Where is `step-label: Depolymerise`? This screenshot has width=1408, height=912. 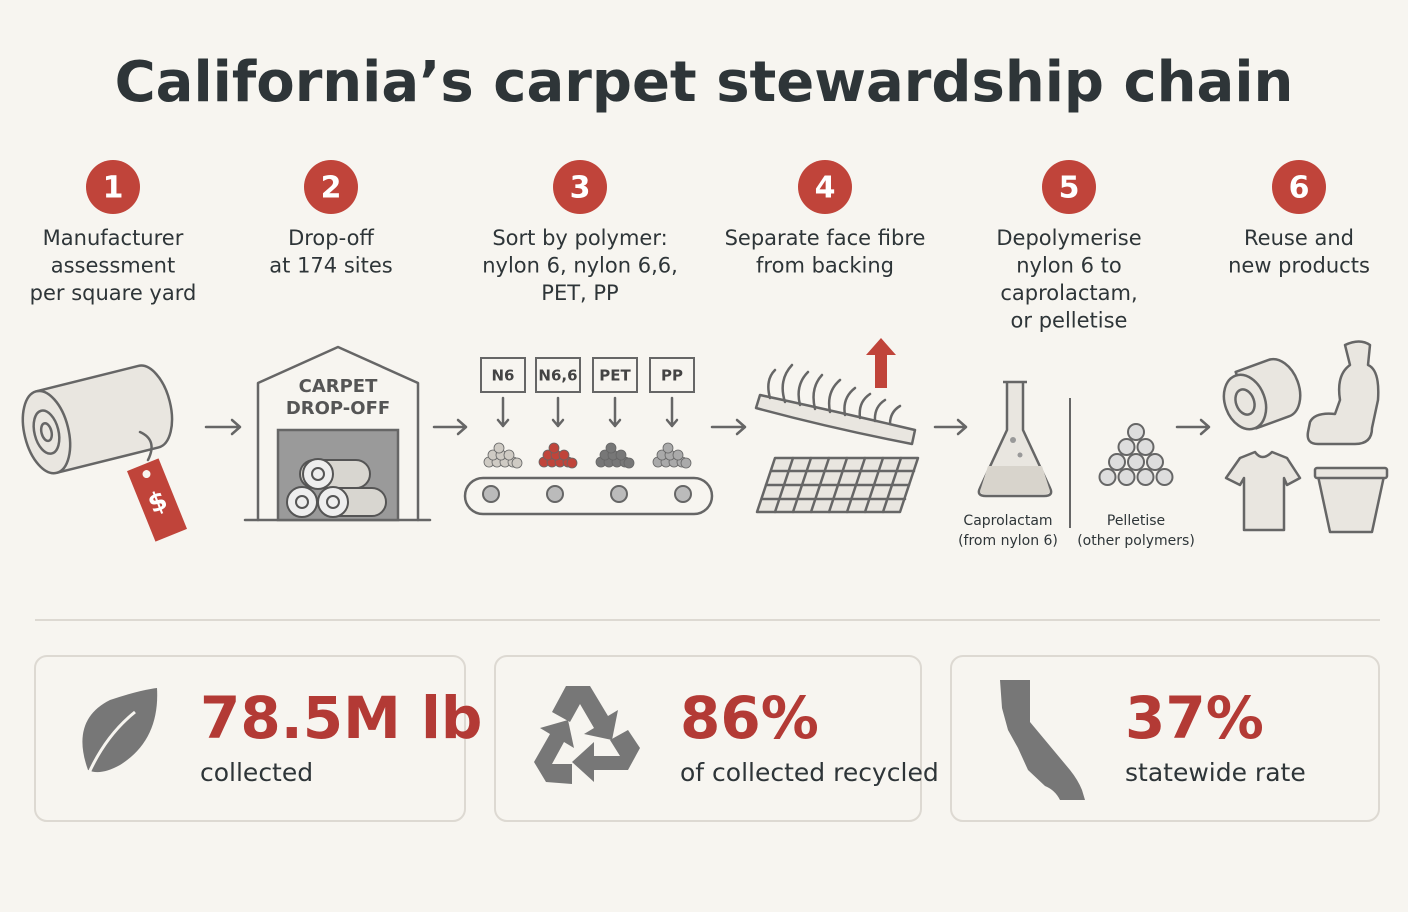 step-label: Depolymerise is located at coordinates (1068, 238).